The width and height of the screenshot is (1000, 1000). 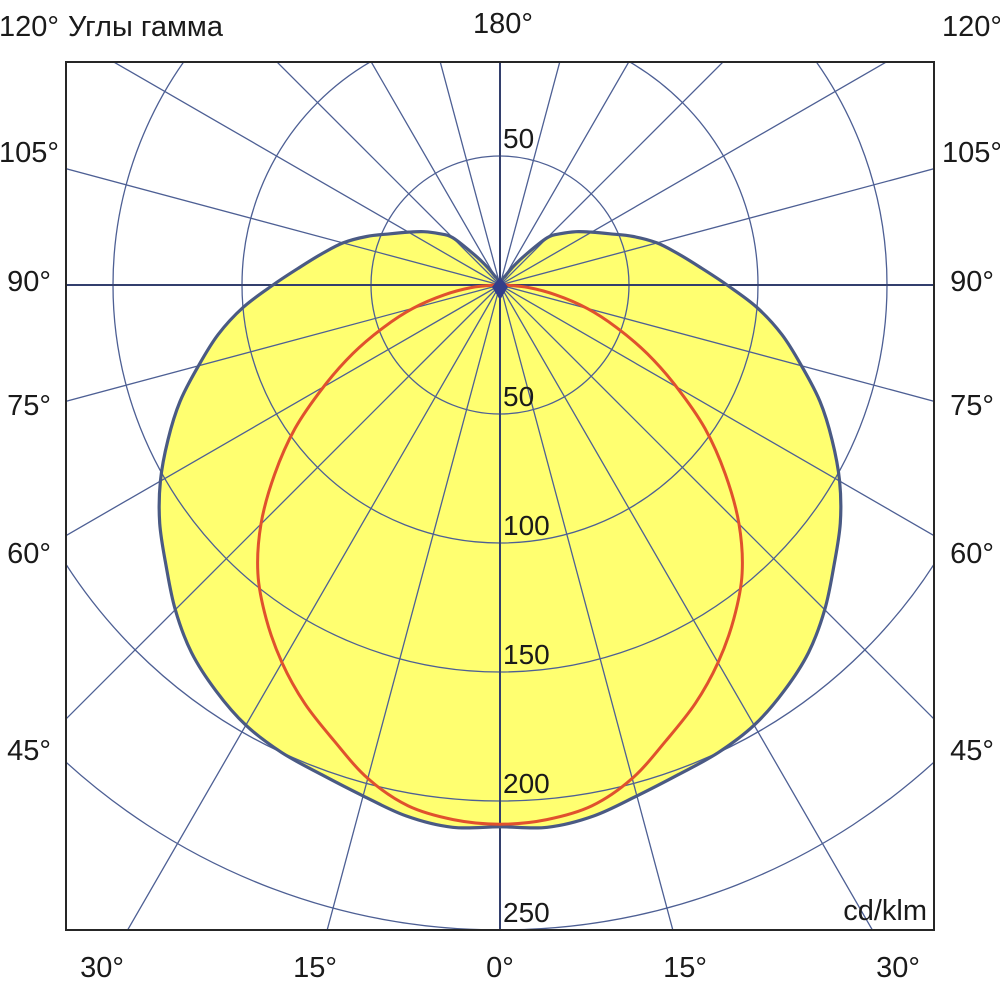 I want to click on radial-tick-label-top: 50, so click(x=518, y=138).